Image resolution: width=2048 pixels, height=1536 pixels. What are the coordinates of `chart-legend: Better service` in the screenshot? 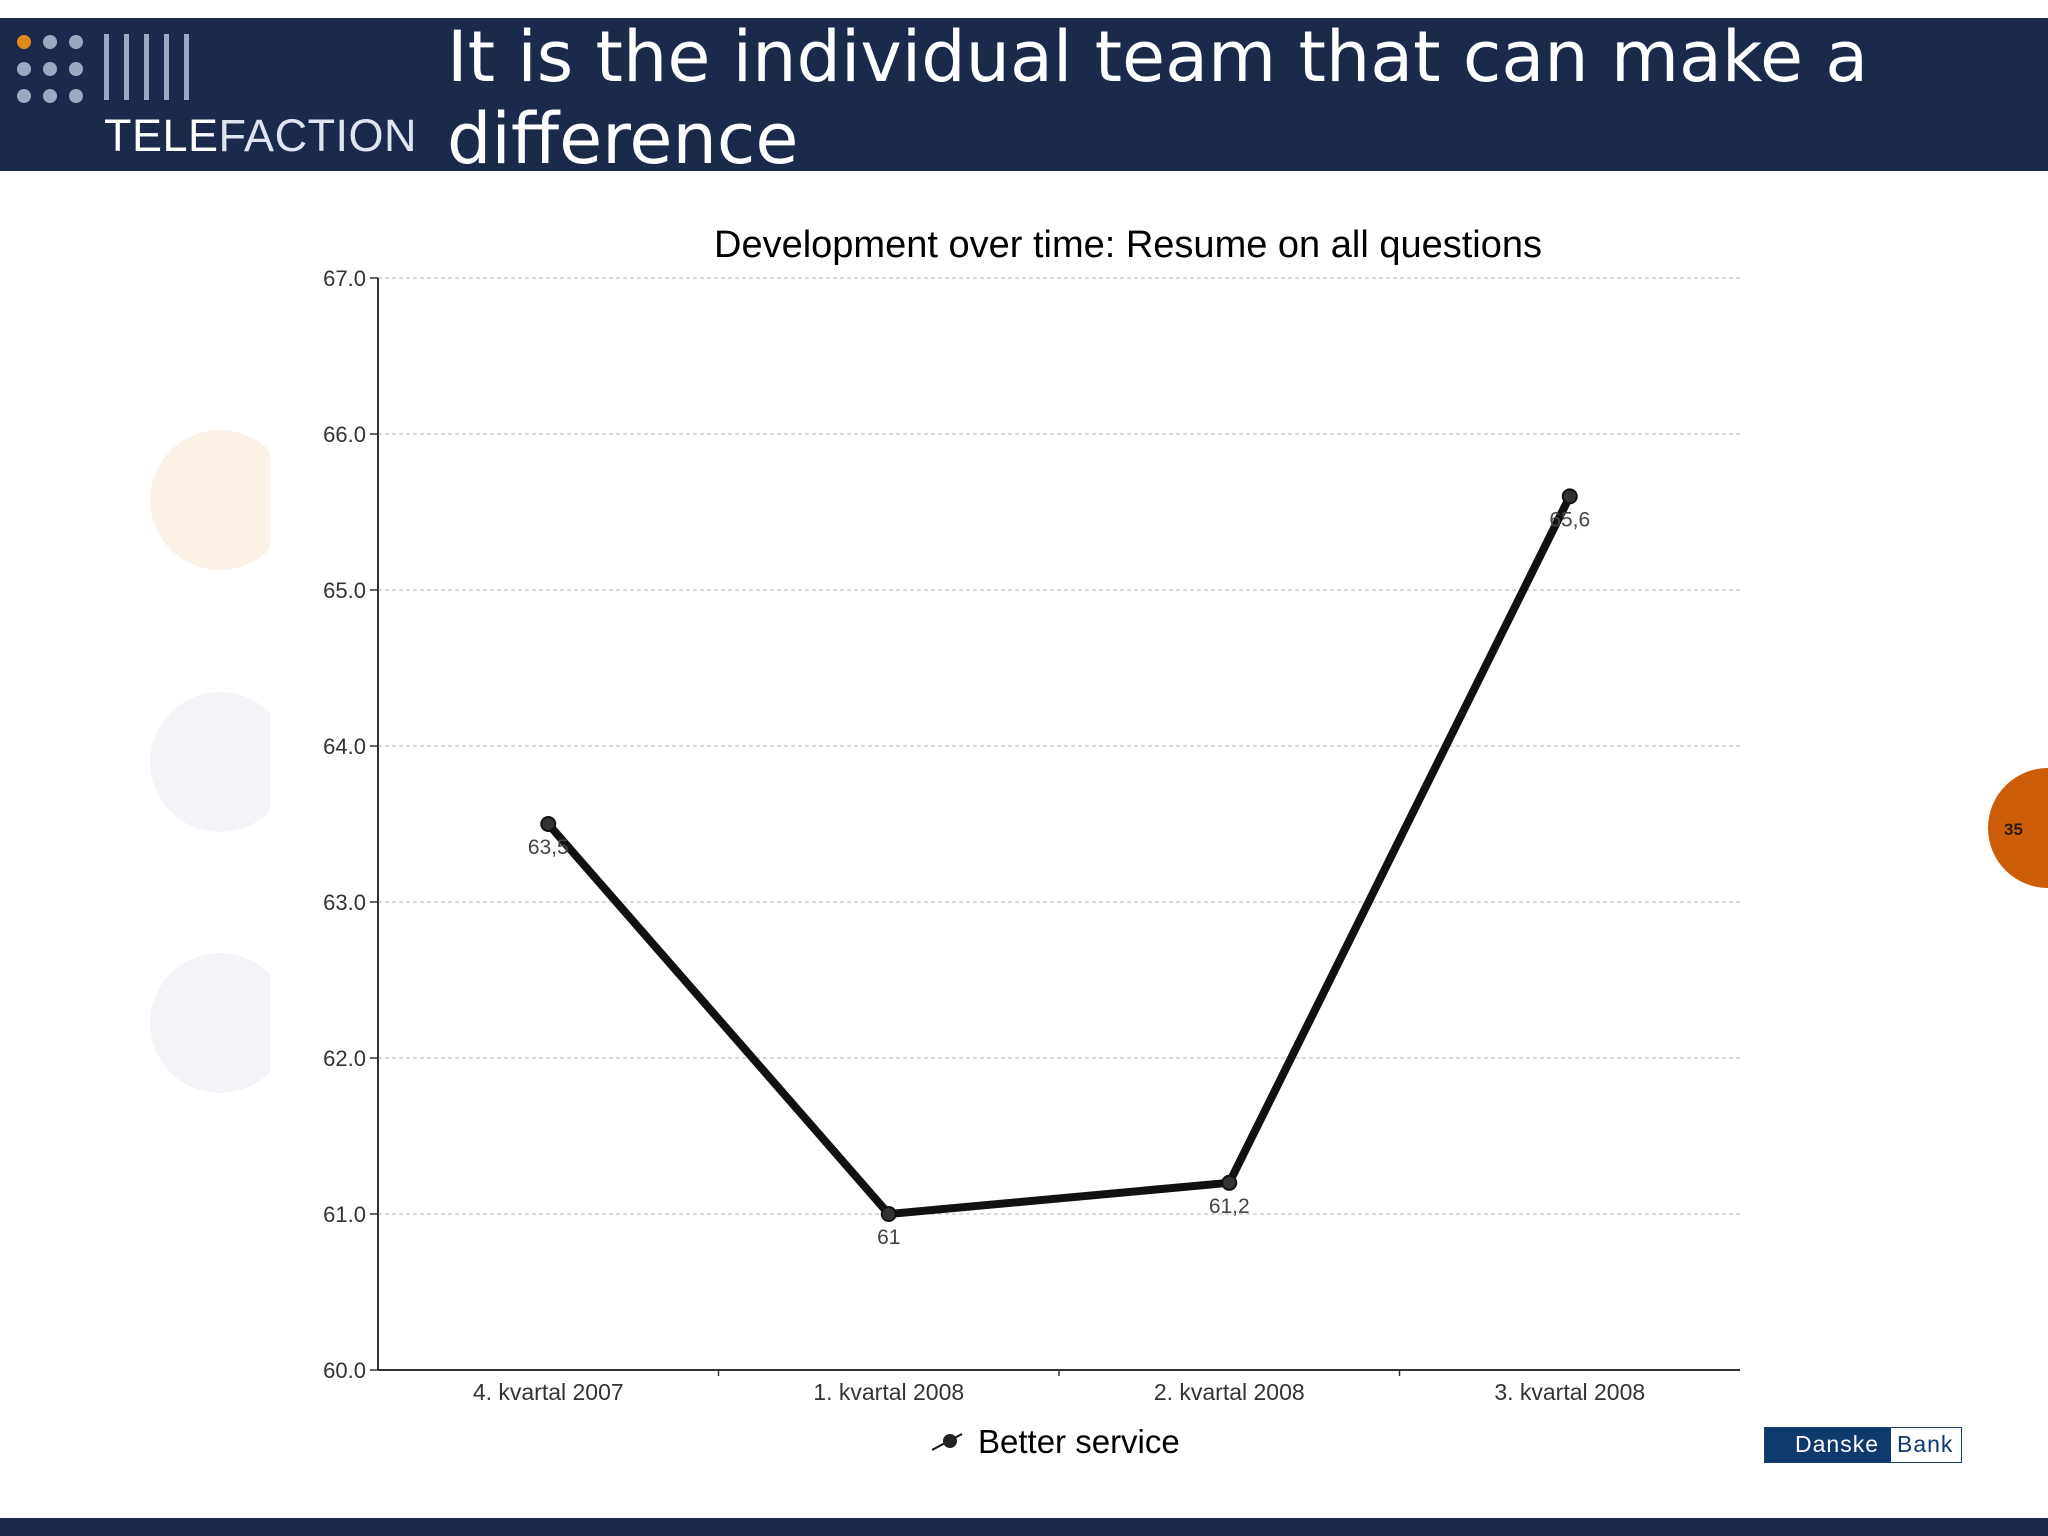 It's located at (1055, 1442).